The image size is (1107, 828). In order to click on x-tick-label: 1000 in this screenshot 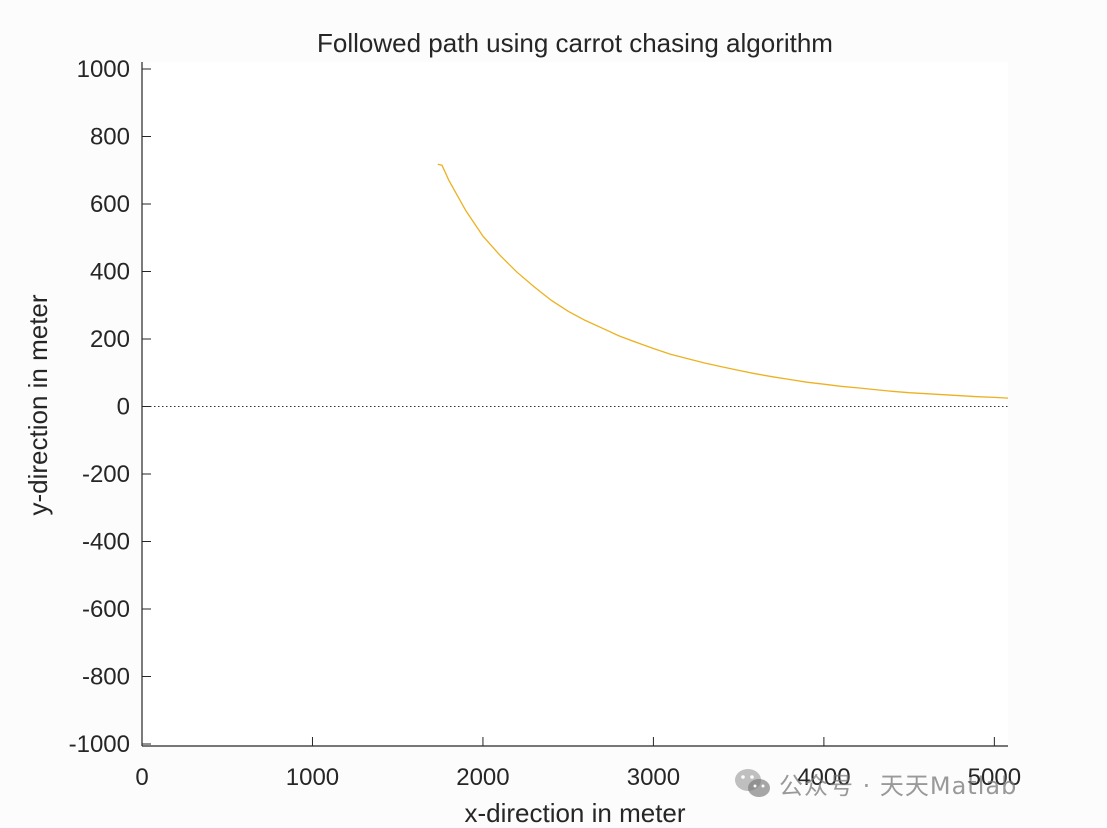, I will do `click(312, 777)`.